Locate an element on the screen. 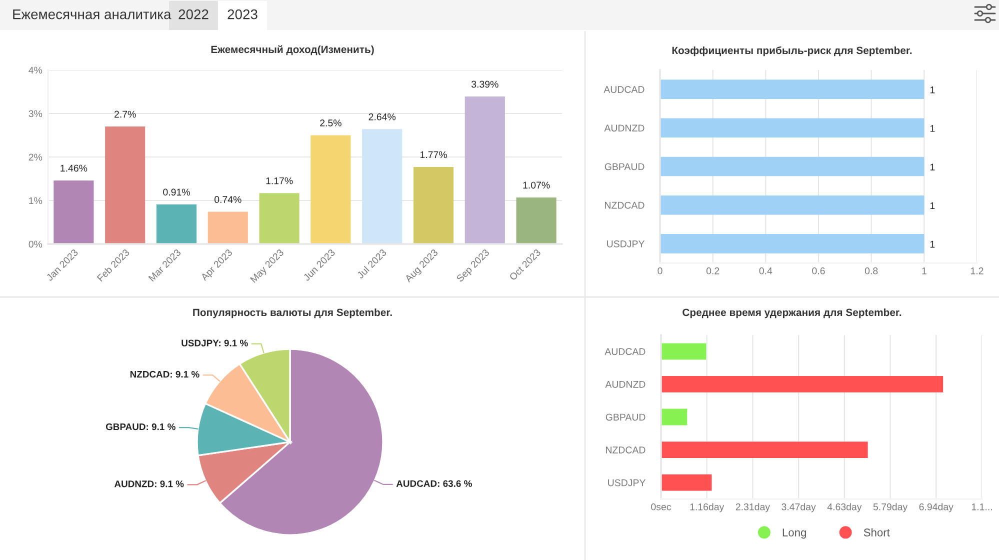 Image resolution: width=999 pixels, height=560 pixels. data-label: 2.5% is located at coordinates (331, 123).